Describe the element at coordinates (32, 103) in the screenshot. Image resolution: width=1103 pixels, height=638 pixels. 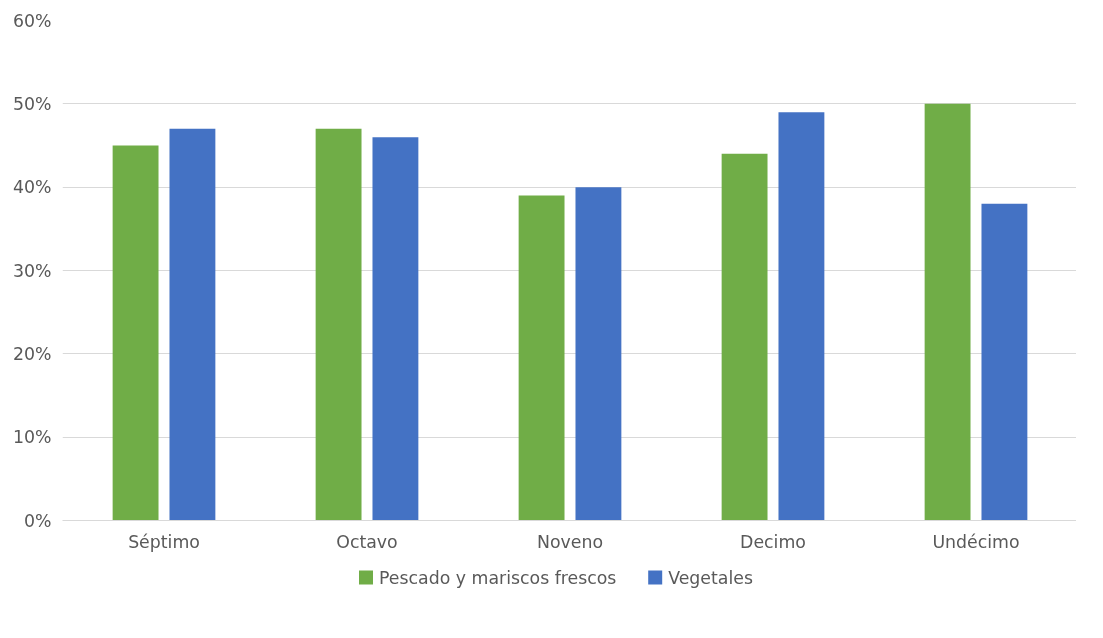
I see `y-tick-label: 50%` at that location.